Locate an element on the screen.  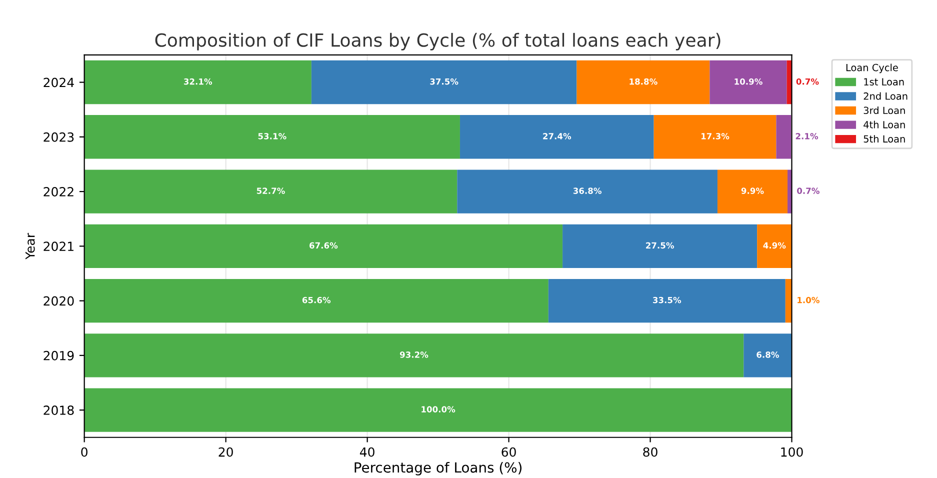
legend-label: 5th Loan is located at coordinates (884, 139).